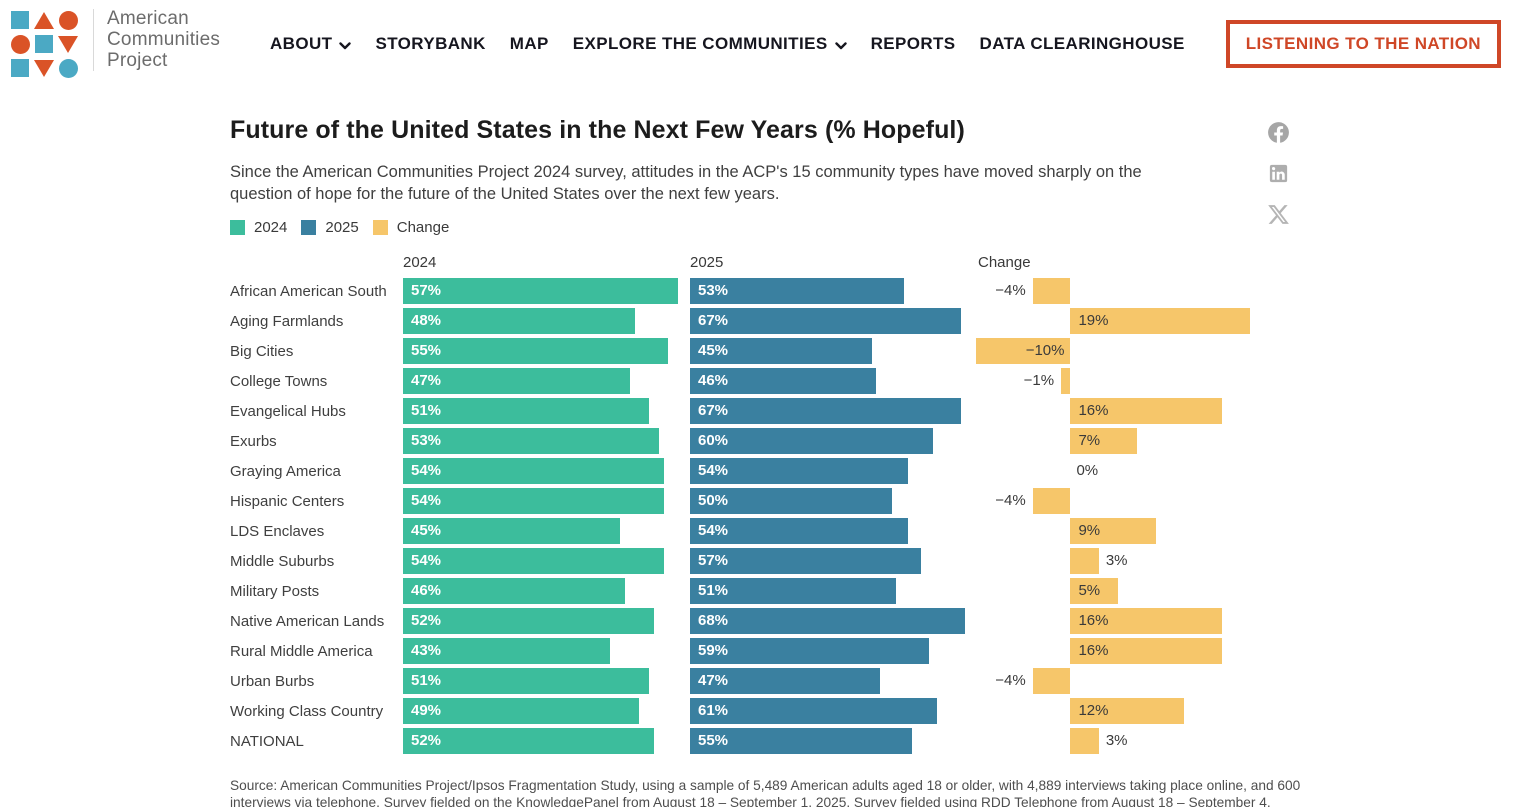  What do you see at coordinates (793, 591) in the screenshot?
I see `bar-2025: 51%` at bounding box center [793, 591].